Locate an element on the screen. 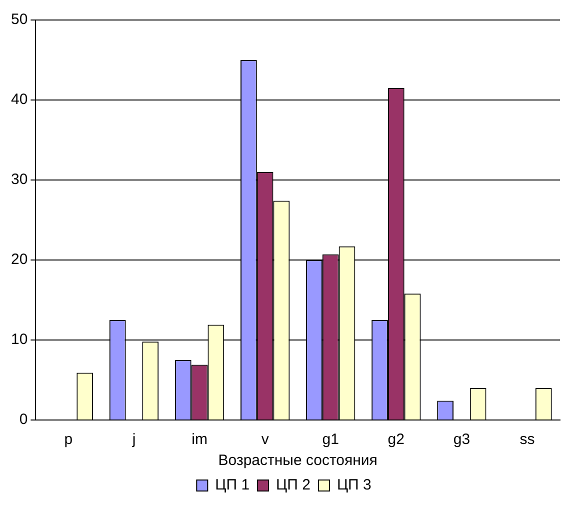 The width and height of the screenshot is (574, 511). x-tick-label: p is located at coordinates (68, 439).